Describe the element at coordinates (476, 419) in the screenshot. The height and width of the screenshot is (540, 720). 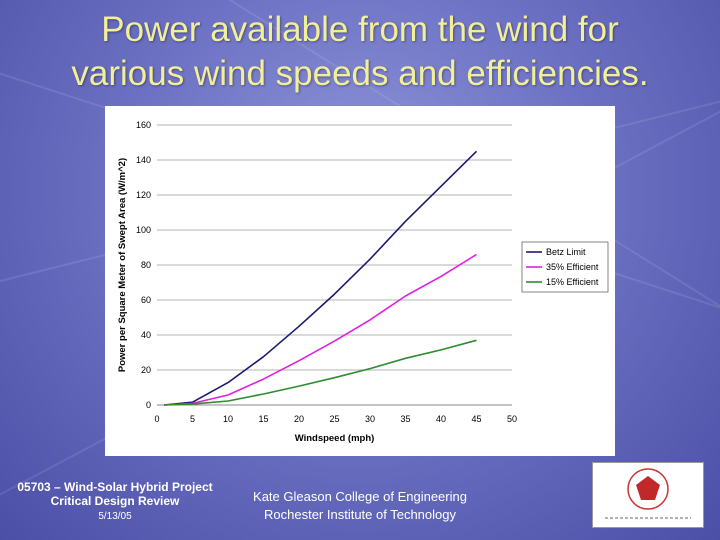
I see `x-tick-label: 45` at that location.